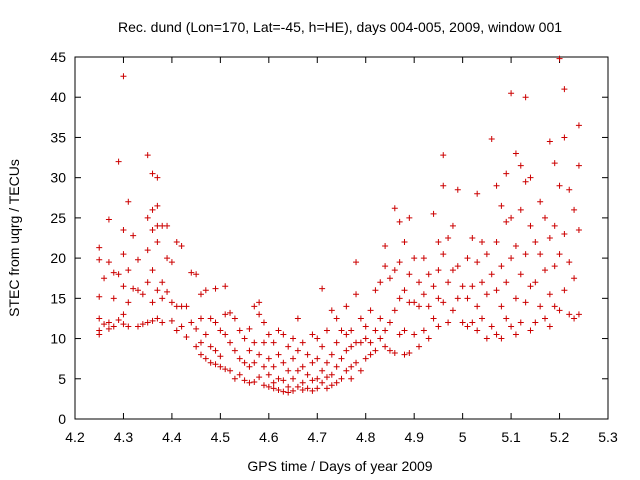 This screenshot has width=640, height=480. I want to click on x-tick-label: 4.9, so click(414, 437).